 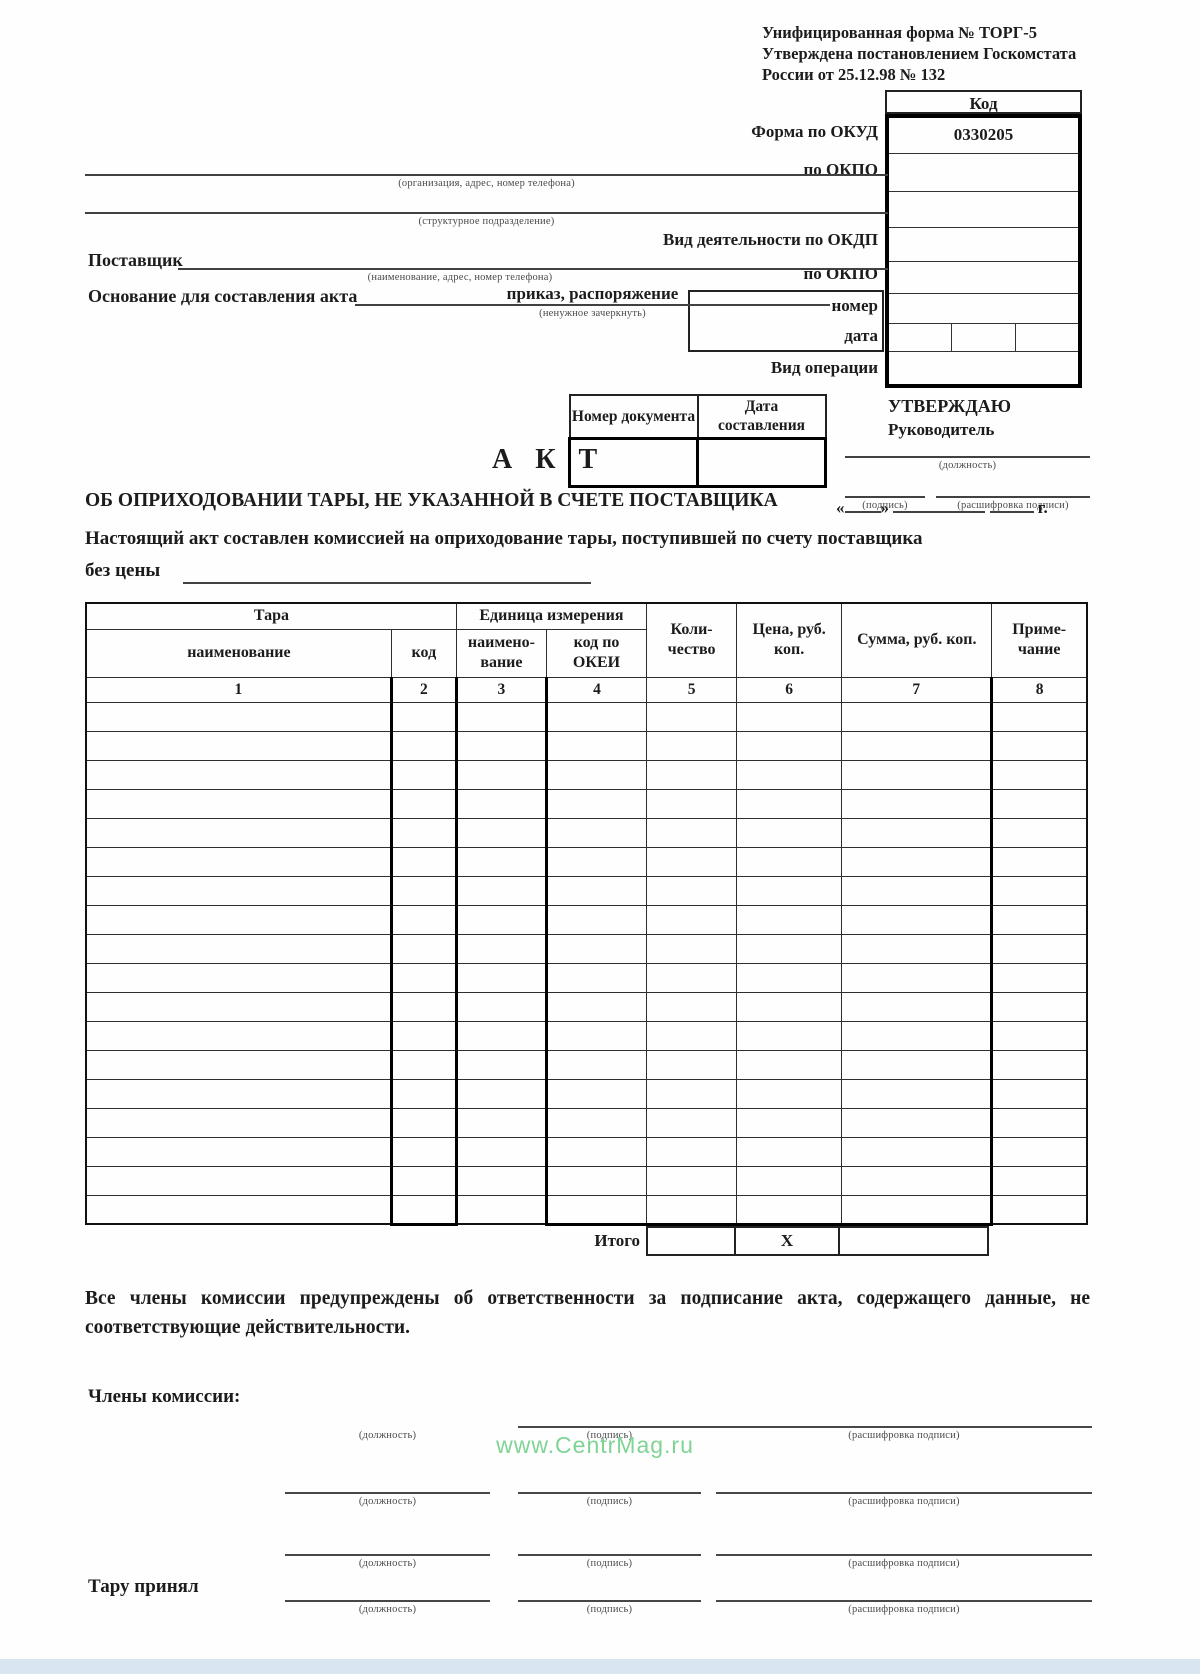 I want to click on approve-position-caption: (должность), so click(x=967, y=465).